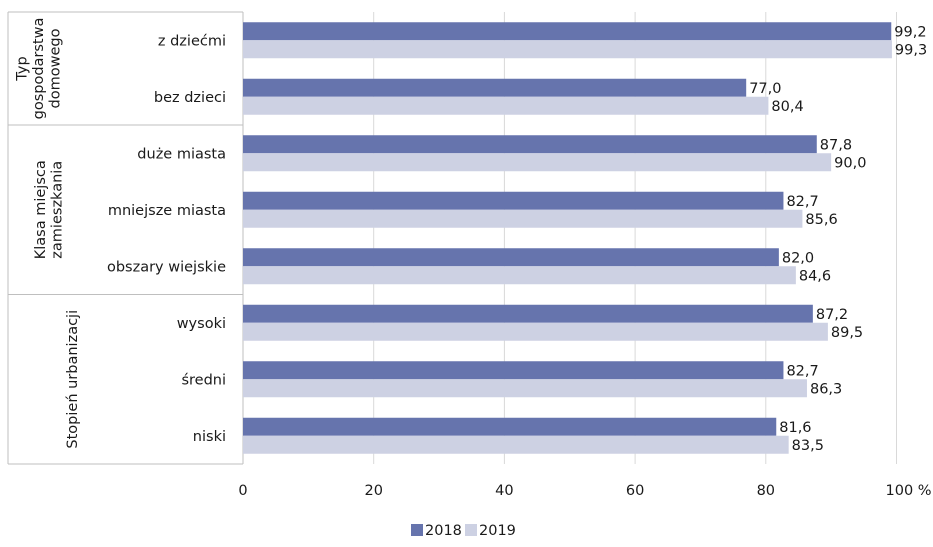  I want to click on legend-label-2018: 2018, so click(443, 531).